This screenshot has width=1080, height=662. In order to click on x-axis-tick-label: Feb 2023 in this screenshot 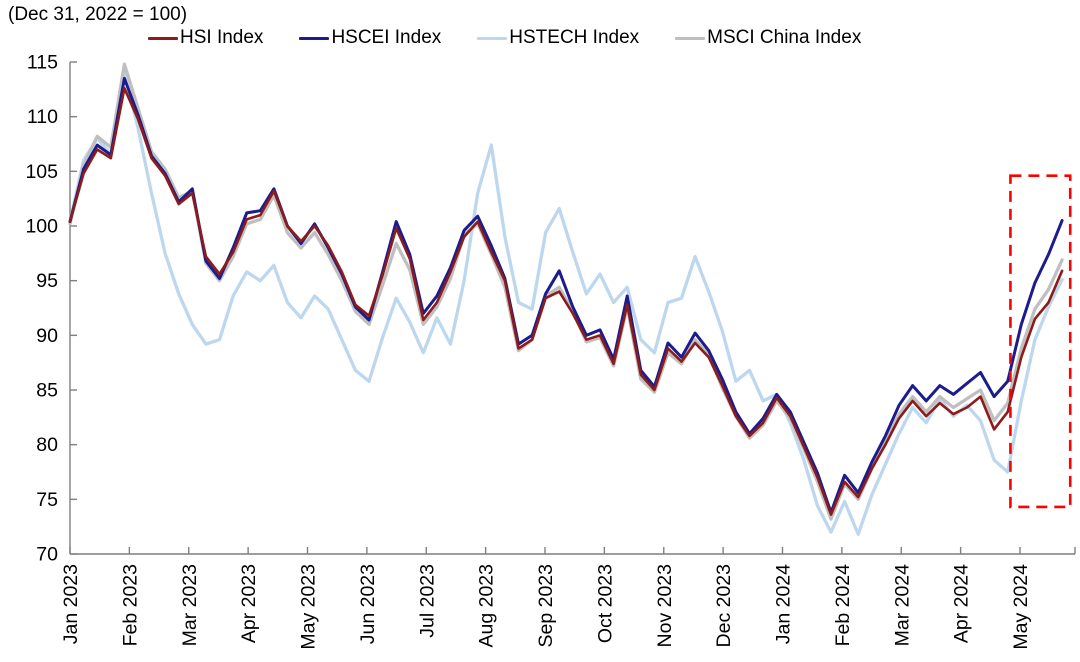, I will do `click(130, 605)`.